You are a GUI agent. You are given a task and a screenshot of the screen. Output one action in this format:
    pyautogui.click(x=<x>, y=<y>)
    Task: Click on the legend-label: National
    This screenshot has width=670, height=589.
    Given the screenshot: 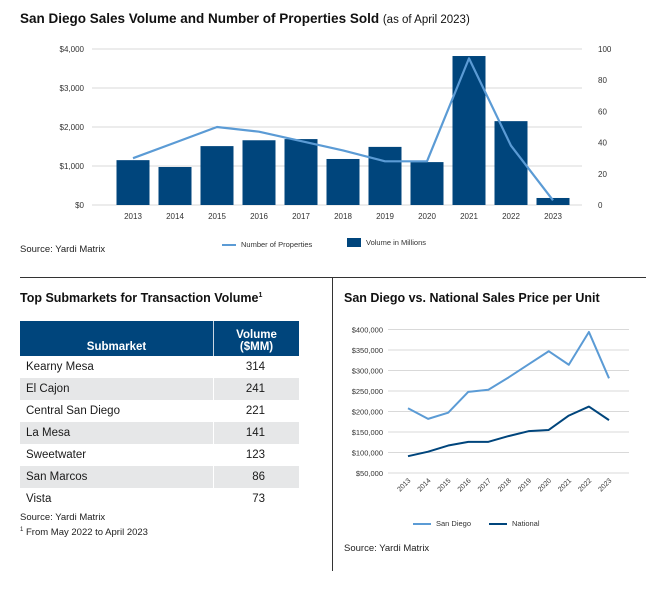 What is the action you would take?
    pyautogui.click(x=526, y=523)
    